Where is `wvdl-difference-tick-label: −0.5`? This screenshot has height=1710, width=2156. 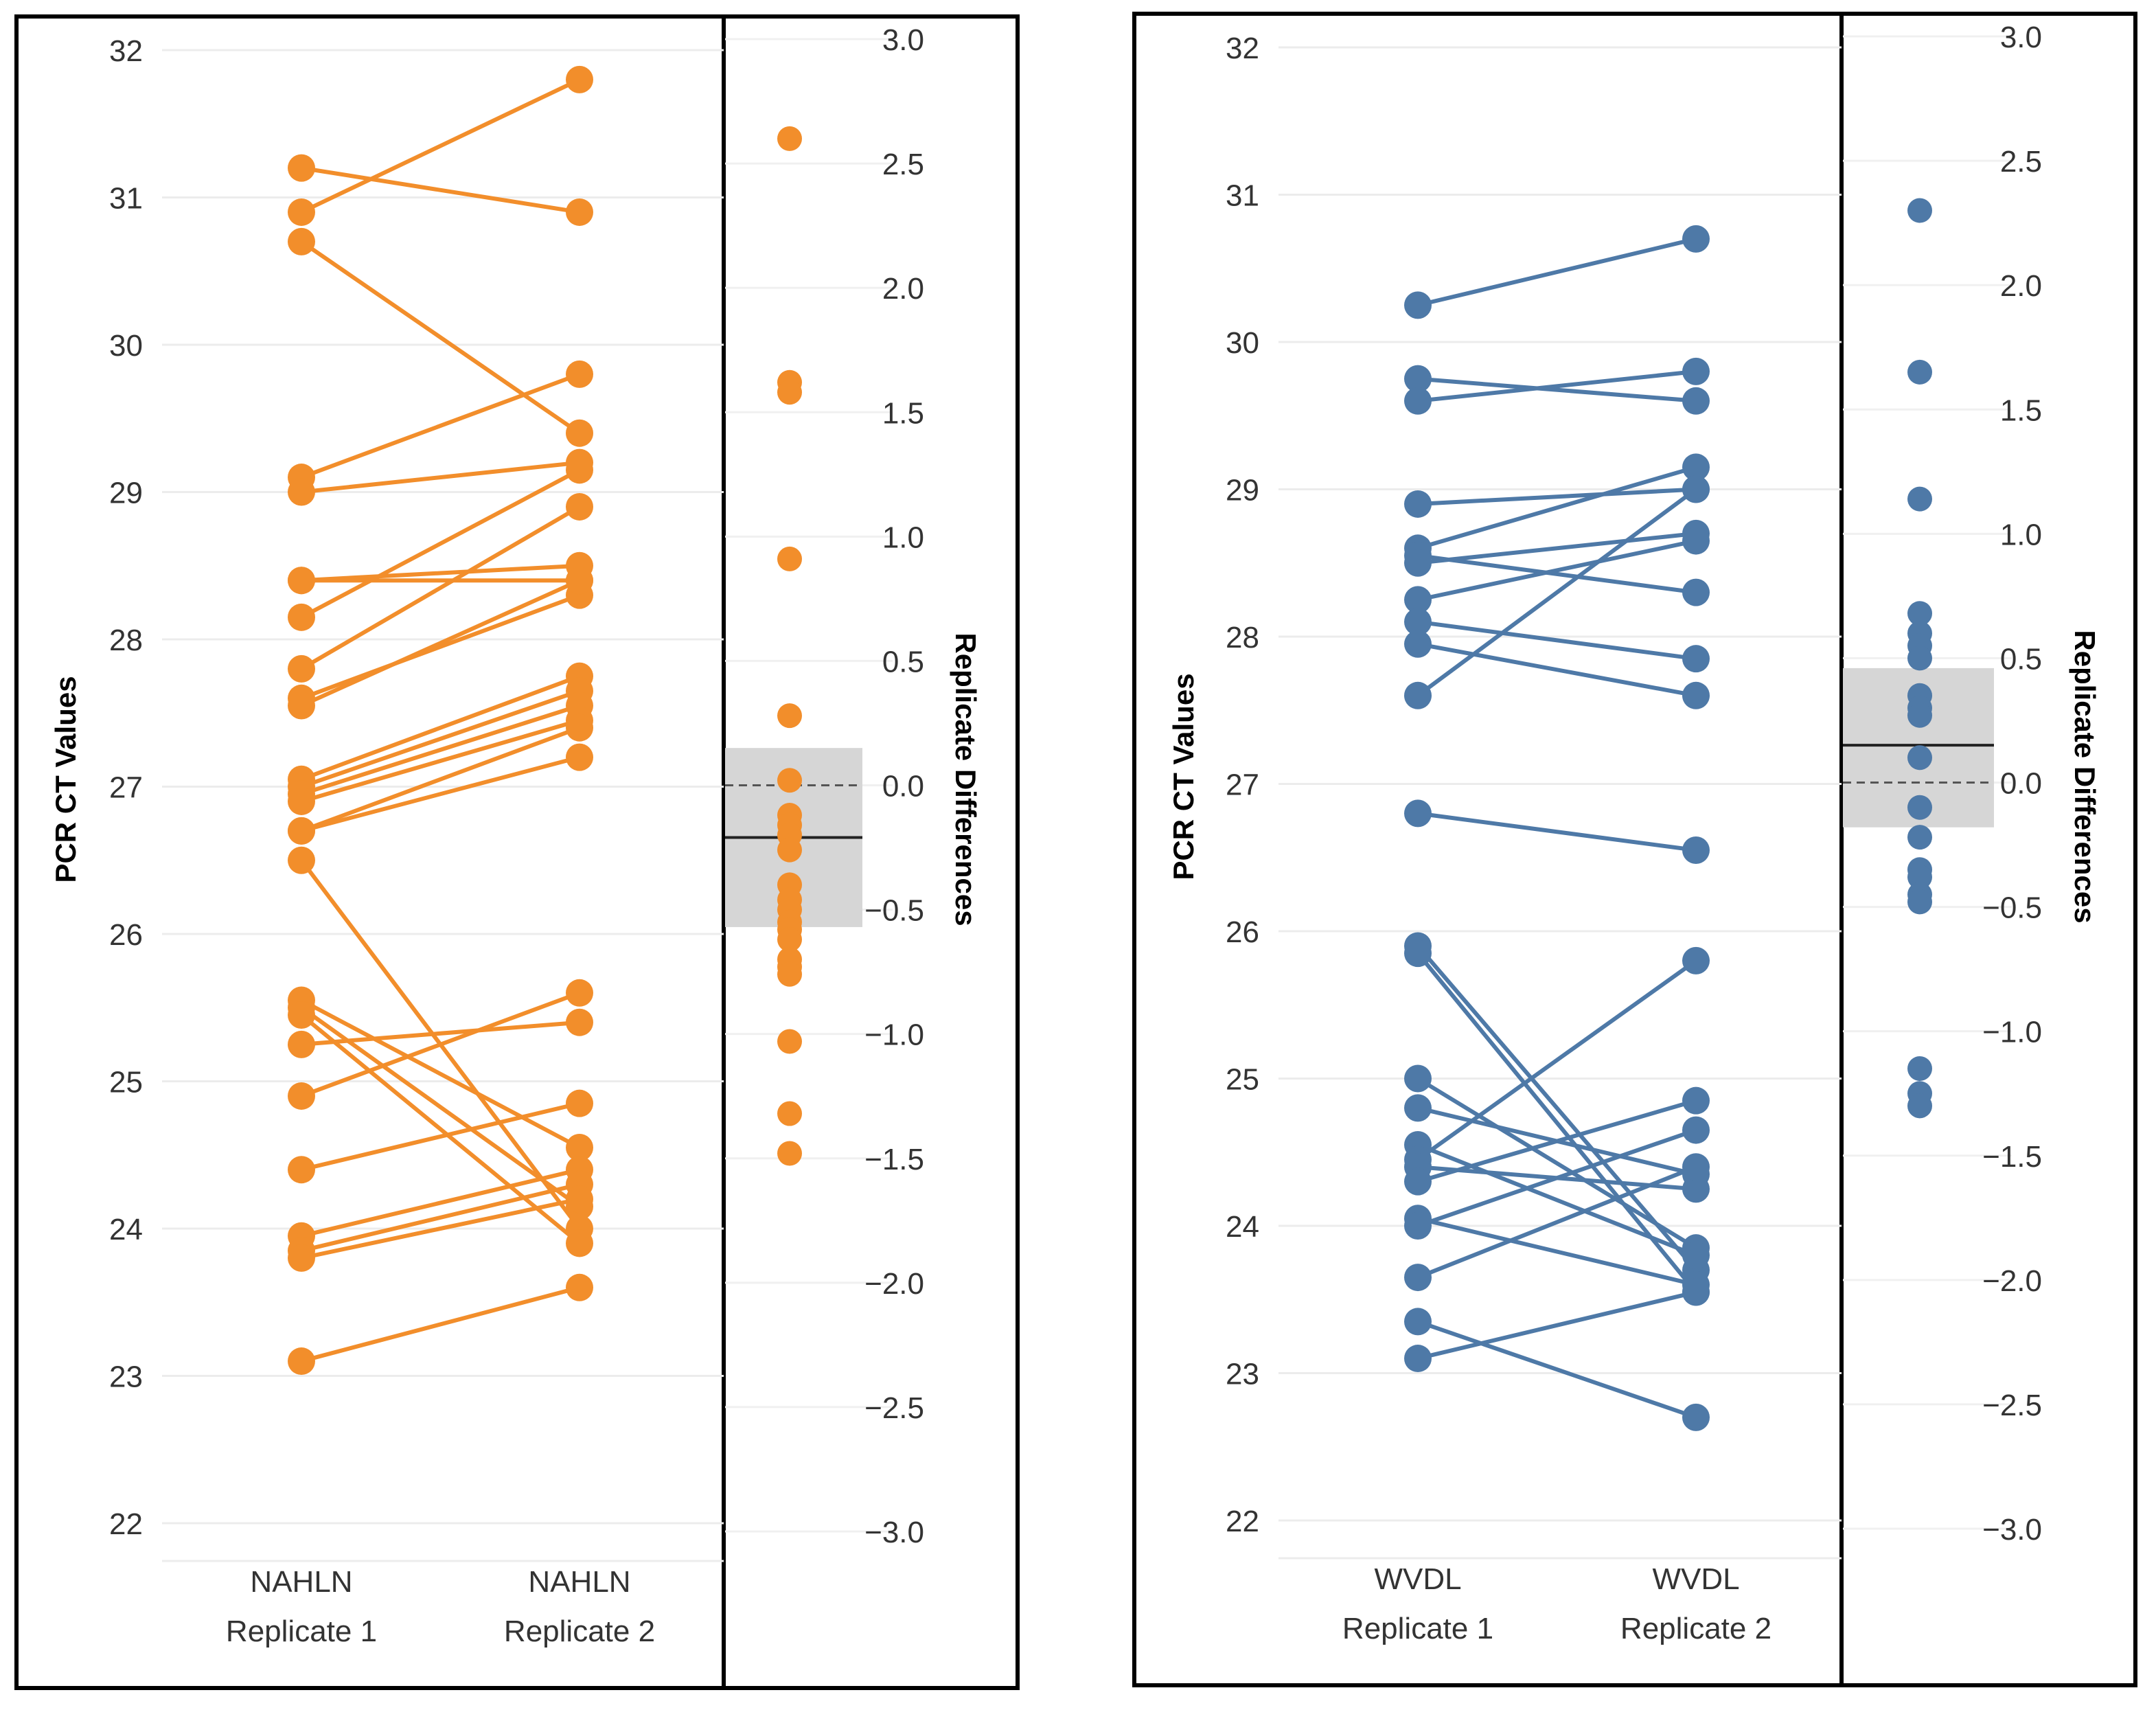 wvdl-difference-tick-label: −0.5 is located at coordinates (2012, 908).